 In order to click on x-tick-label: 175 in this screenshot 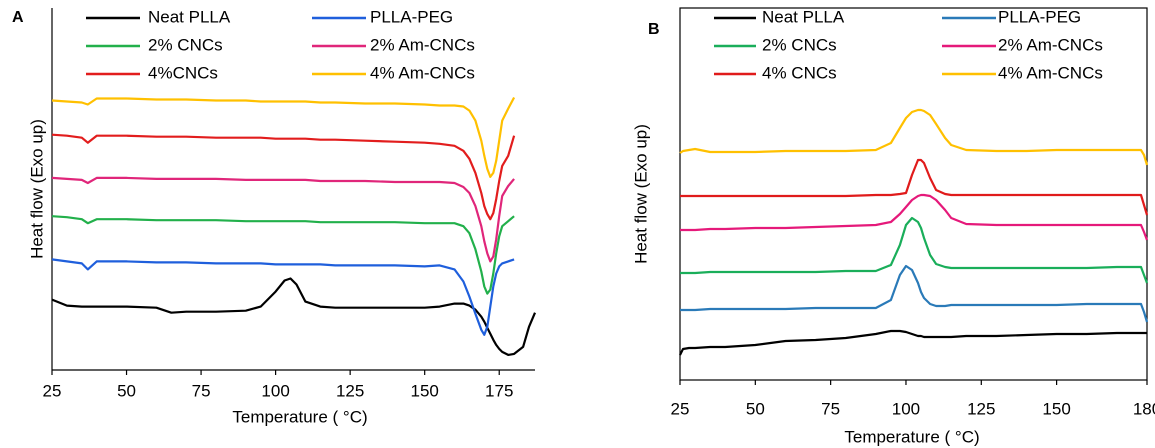, I will do `click(499, 390)`.